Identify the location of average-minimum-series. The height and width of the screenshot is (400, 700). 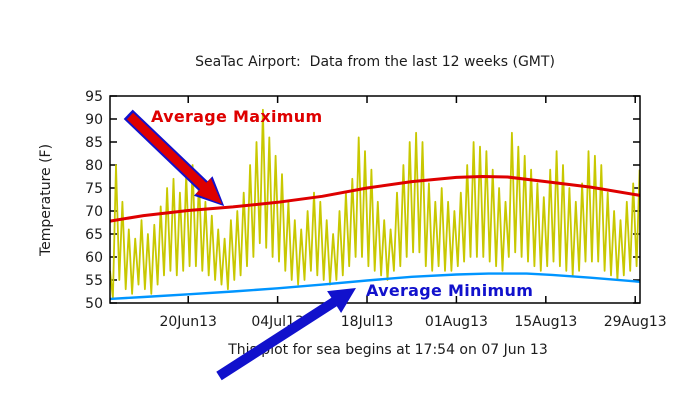
(375, 286).